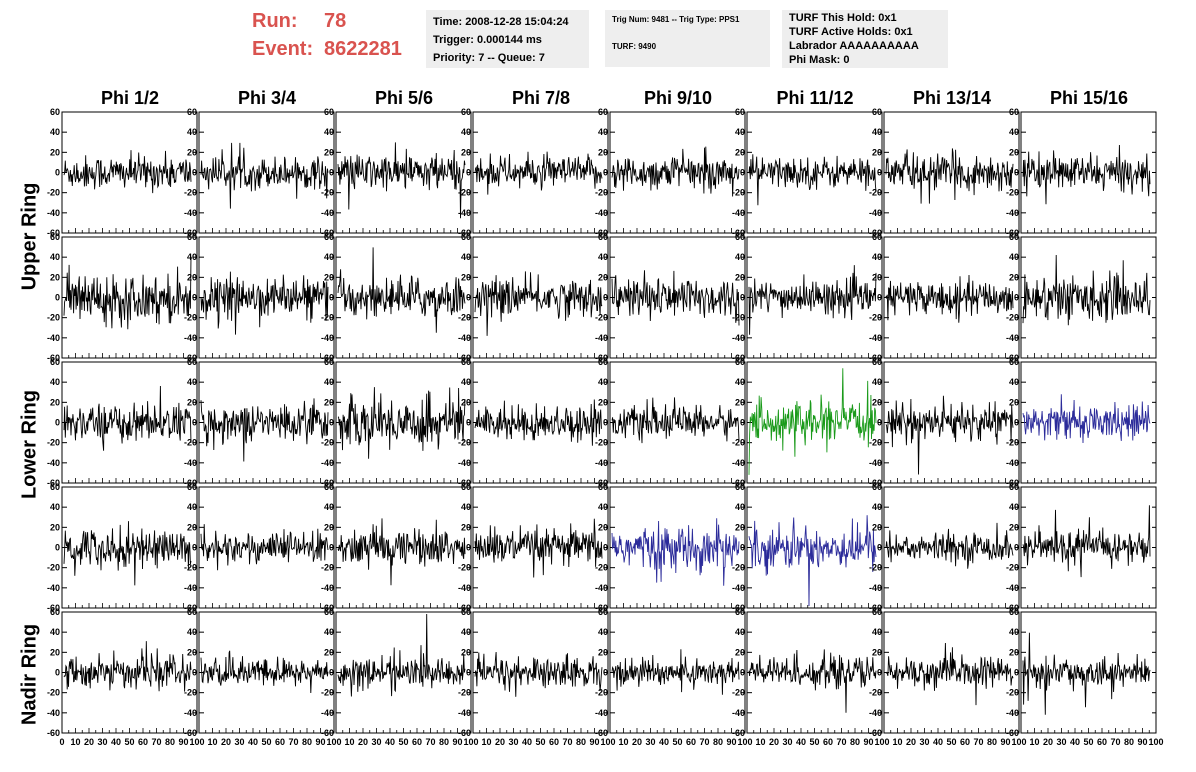 The width and height of the screenshot is (1196, 772). Describe the element at coordinates (567, 742) in the screenshot. I see `x-tick-label: 70` at that location.